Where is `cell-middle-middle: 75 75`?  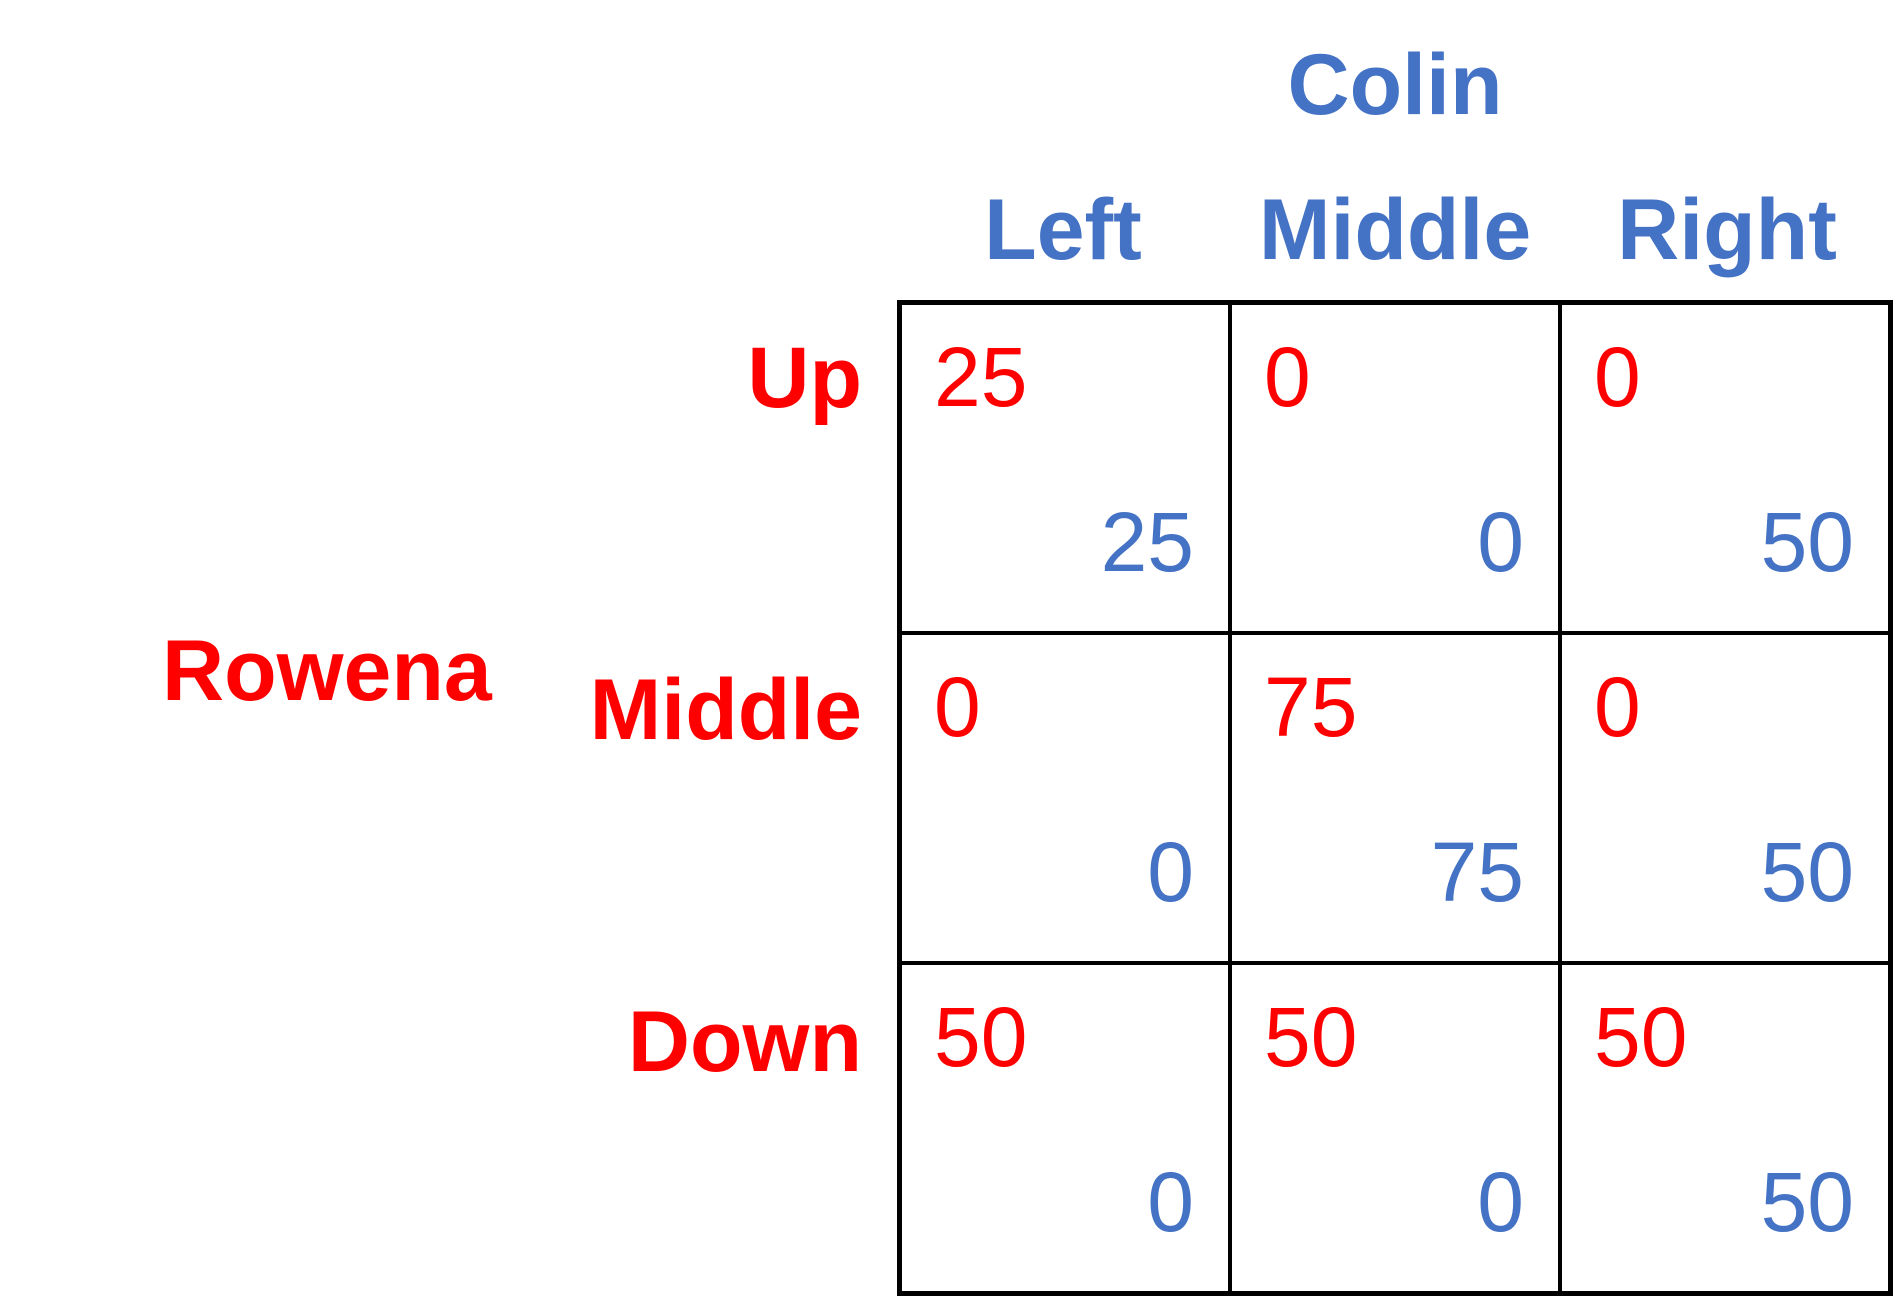
cell-middle-middle: 75 75 is located at coordinates (1395, 798).